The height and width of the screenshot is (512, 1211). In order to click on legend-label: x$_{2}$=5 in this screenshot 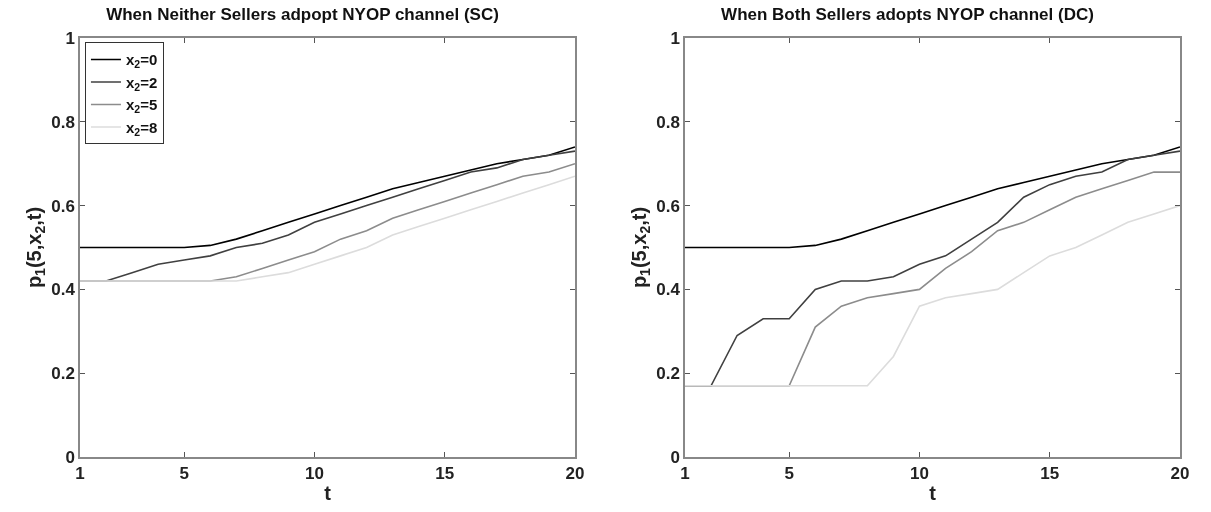, I will do `click(141, 106)`.